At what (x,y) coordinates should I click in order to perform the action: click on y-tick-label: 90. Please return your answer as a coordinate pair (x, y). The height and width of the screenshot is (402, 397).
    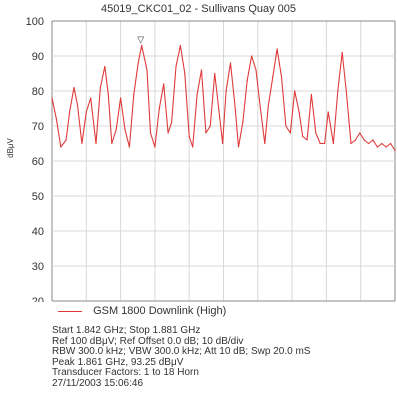
    Looking at the image, I should click on (38, 57).